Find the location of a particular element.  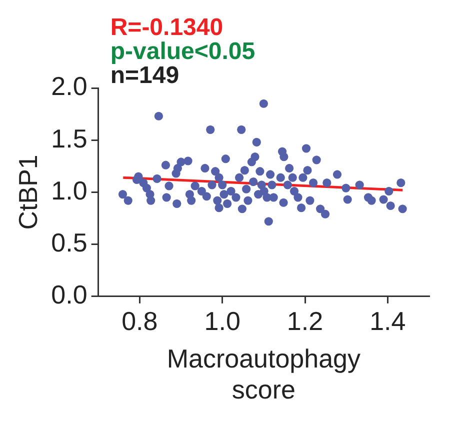

x-axis-title: Macroautophagy score is located at coordinates (263, 374).